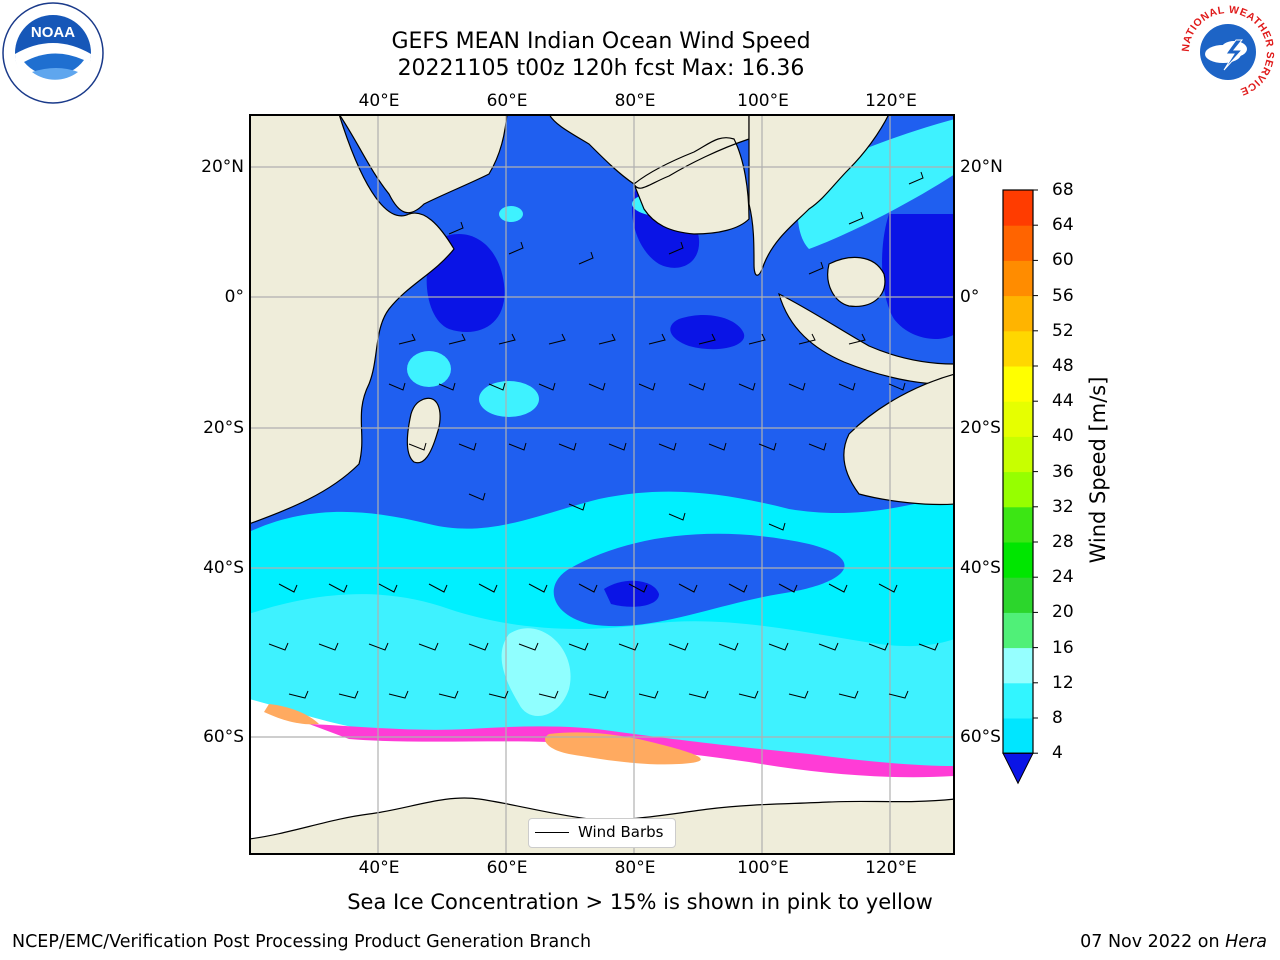 Image resolution: width=1280 pixels, height=960 pixels. What do you see at coordinates (1063, 436) in the screenshot?
I see `colorbar-tick-label: 40` at bounding box center [1063, 436].